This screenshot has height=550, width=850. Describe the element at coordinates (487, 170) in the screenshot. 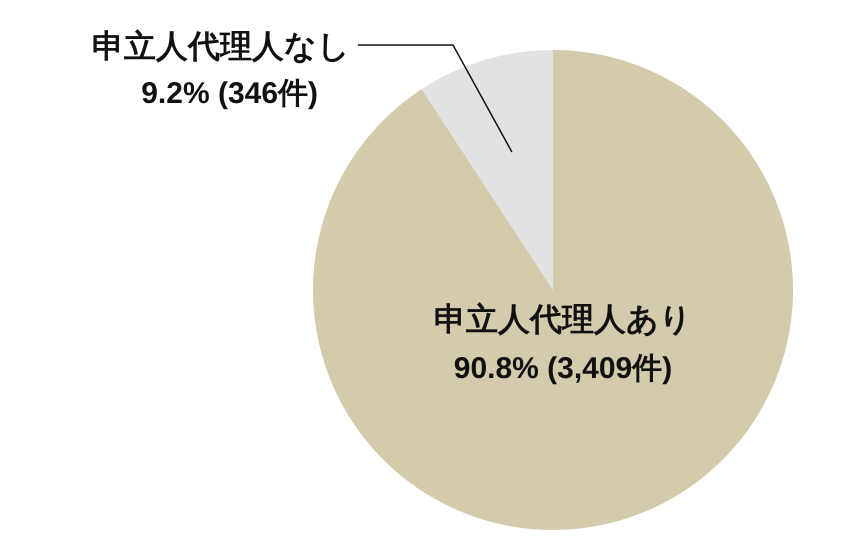

I see `pie-slice` at that location.